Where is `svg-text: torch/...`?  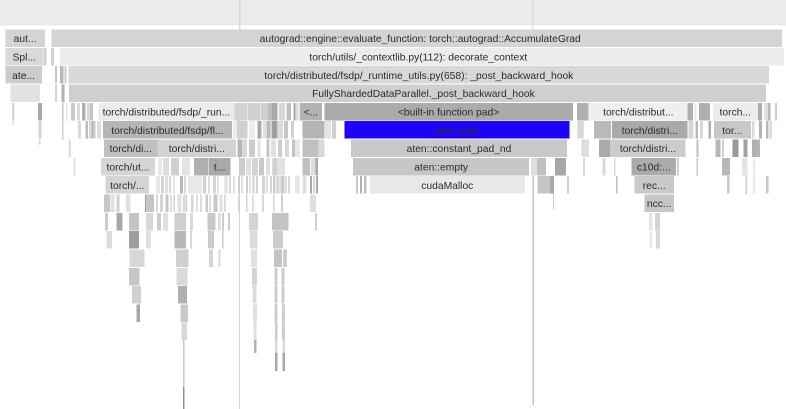 svg-text: torch/... is located at coordinates (127, 186).